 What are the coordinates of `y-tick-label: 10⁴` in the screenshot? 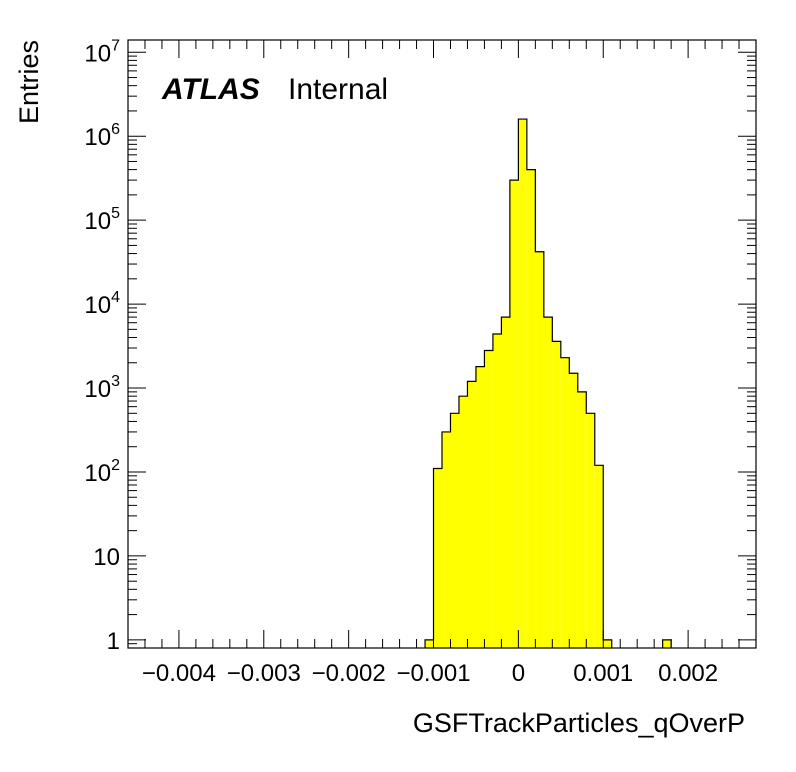 It's located at (102, 304).